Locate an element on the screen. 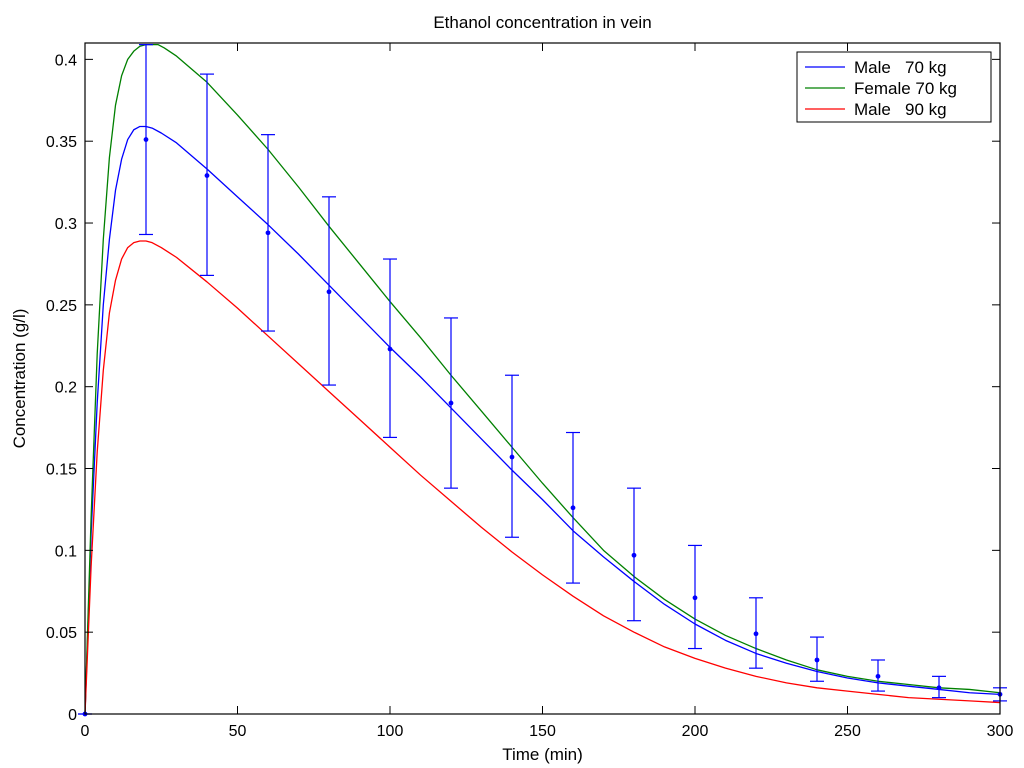 Image resolution: width=1024 pixels, height=768 pixels. x-tick-label-1: 50 is located at coordinates (238, 731).